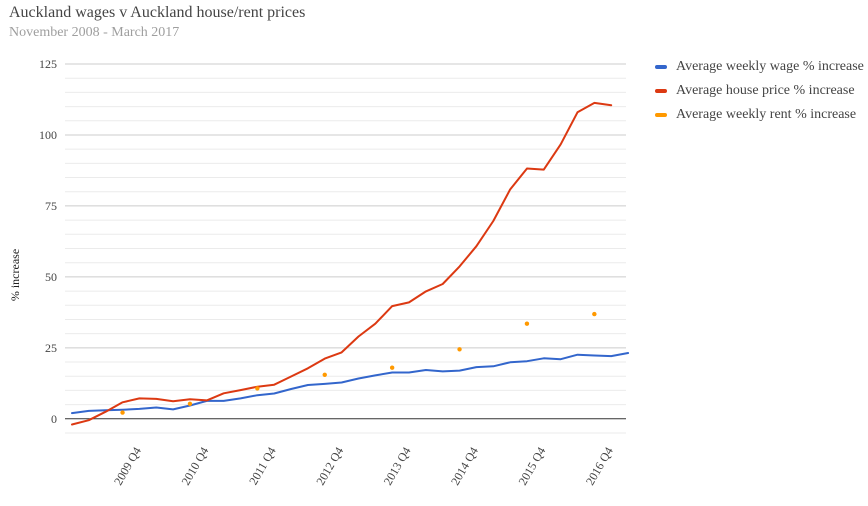  I want to click on legend-label-rent: Average weekly rent % increase, so click(766, 114).